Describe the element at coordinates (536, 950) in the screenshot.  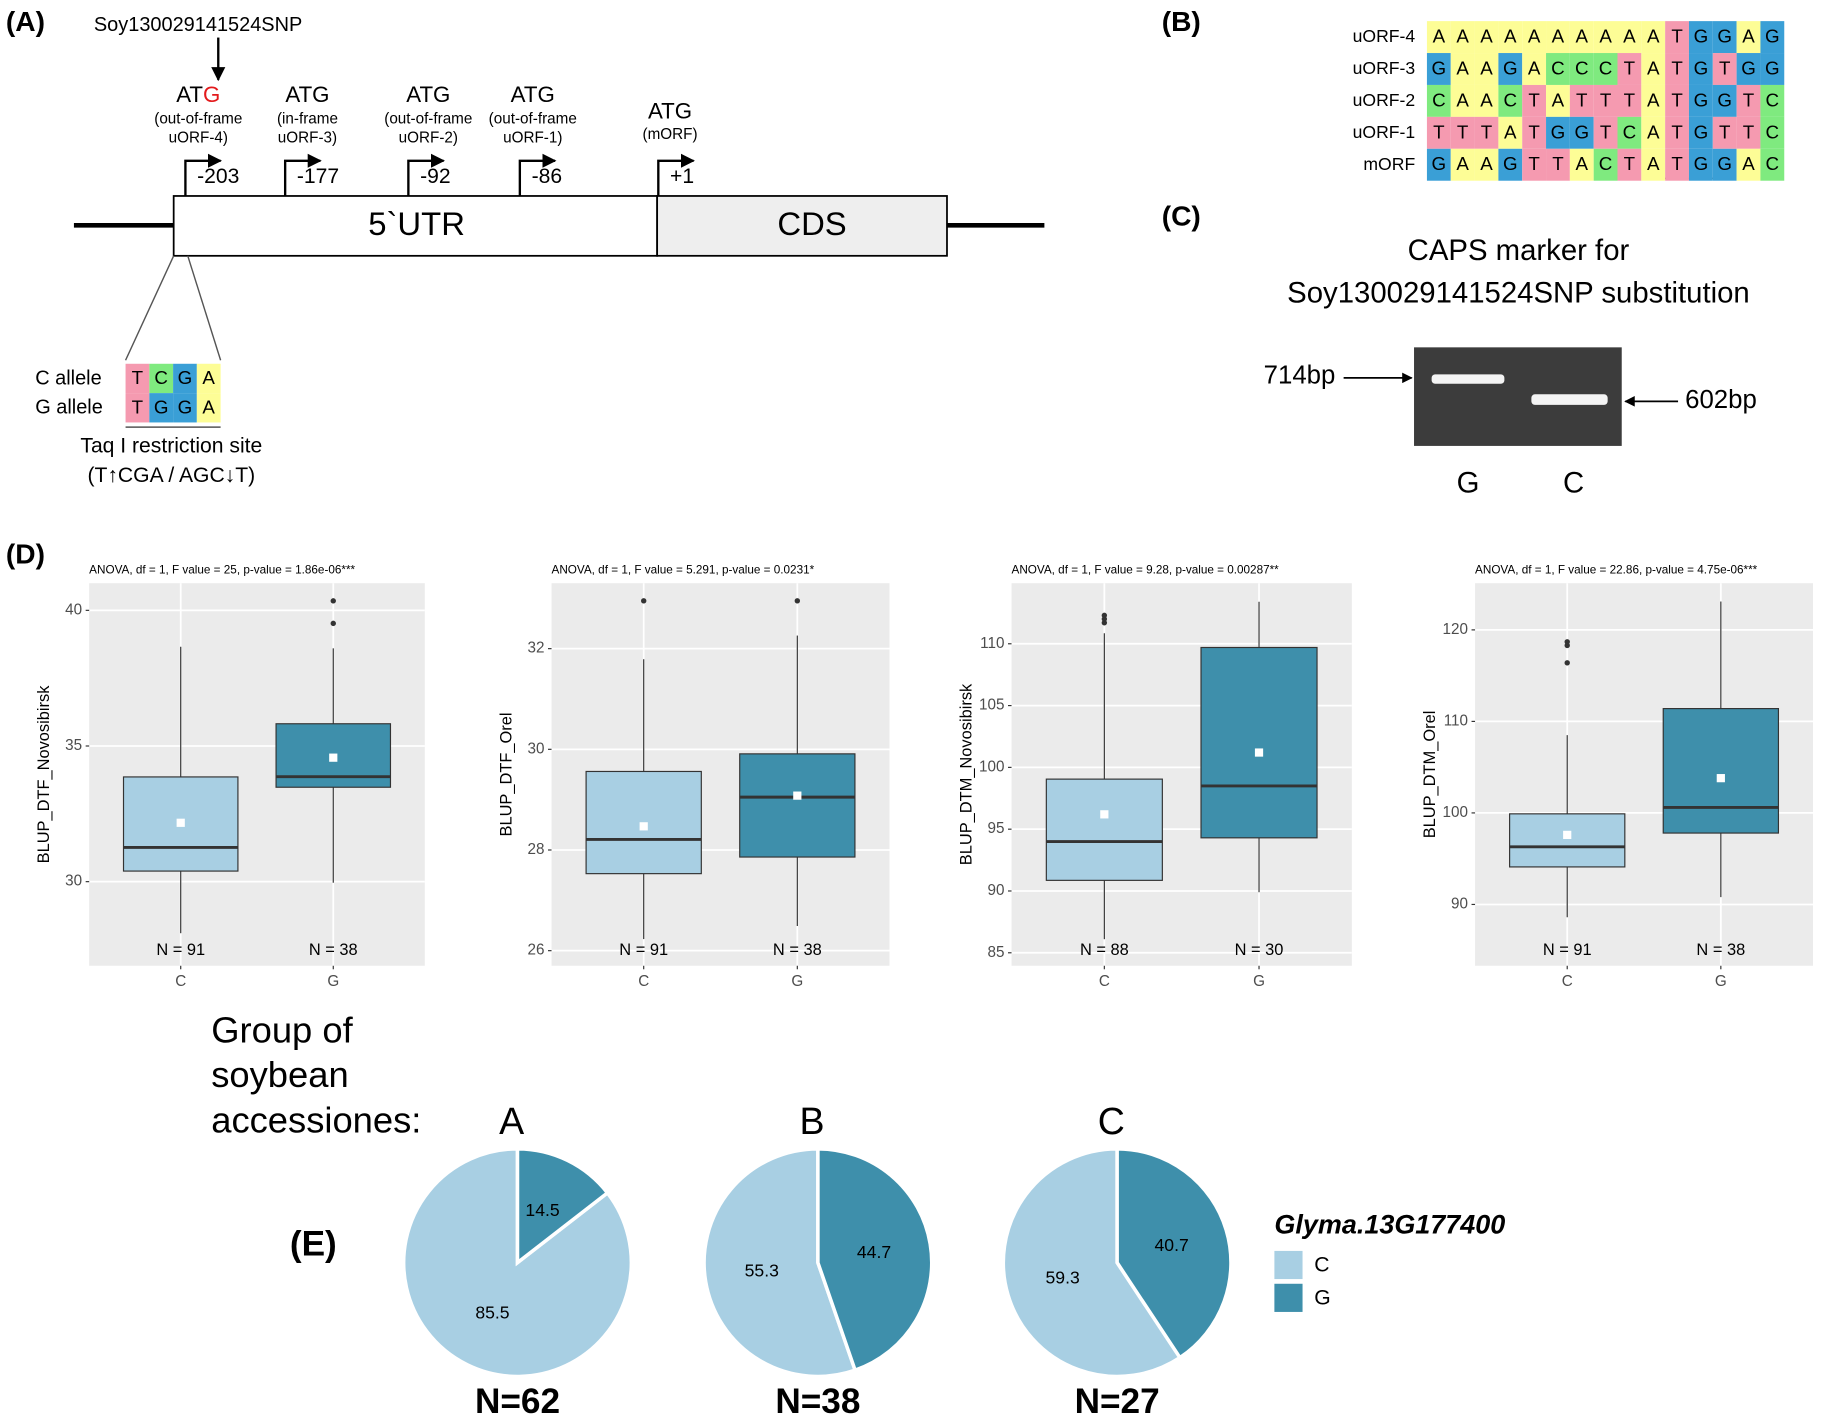
I see `y-tick-label: 26` at that location.